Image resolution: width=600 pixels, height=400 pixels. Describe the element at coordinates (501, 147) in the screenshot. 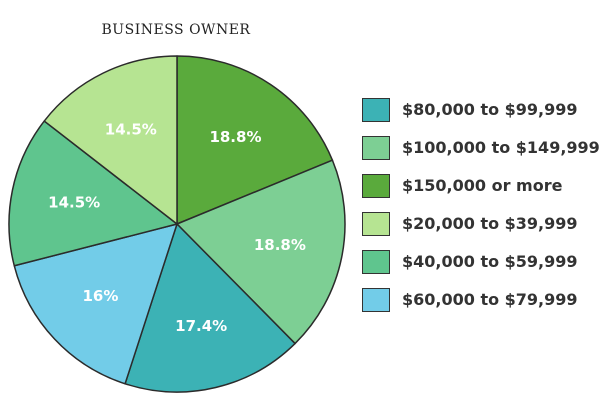

I see `legend-label: $100,000 to $149,999` at that location.